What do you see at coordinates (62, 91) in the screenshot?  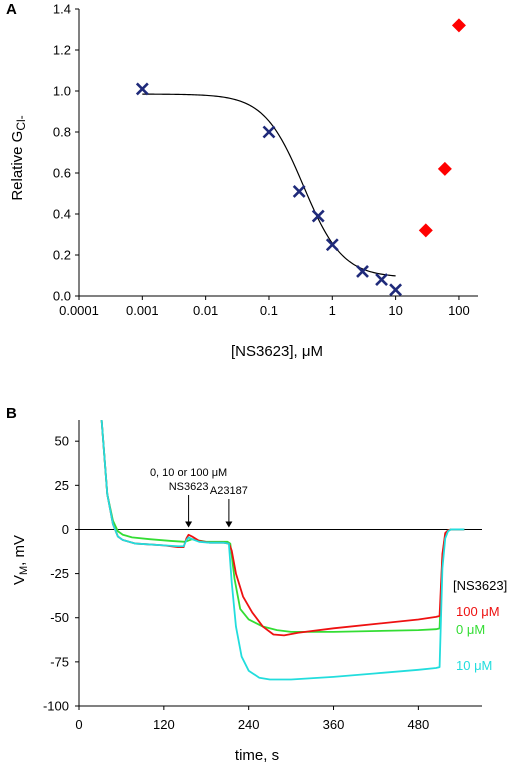 I see `panel-a-y-tick-label: 1.0` at bounding box center [62, 91].